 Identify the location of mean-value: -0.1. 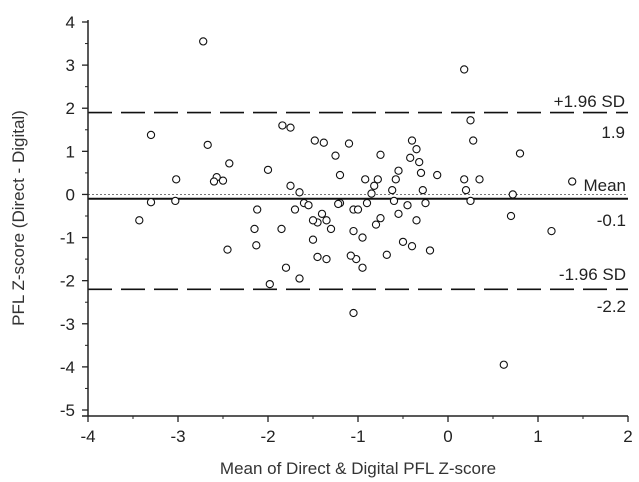
(611, 220).